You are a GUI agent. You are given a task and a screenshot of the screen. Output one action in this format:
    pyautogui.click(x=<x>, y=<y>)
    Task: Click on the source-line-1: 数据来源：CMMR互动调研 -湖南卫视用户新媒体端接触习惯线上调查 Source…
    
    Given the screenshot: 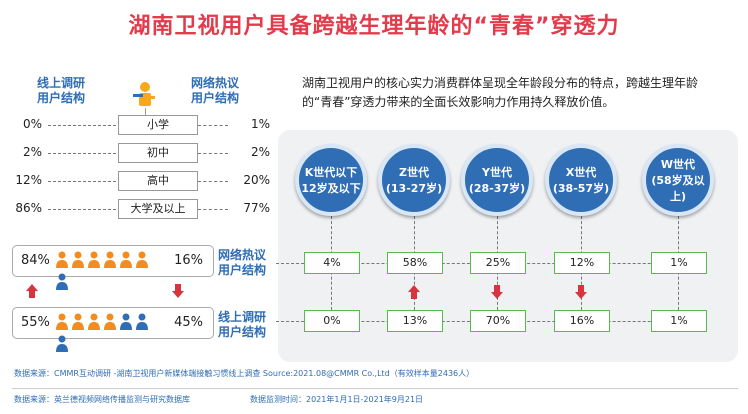 What is the action you would take?
    pyautogui.click(x=244, y=373)
    